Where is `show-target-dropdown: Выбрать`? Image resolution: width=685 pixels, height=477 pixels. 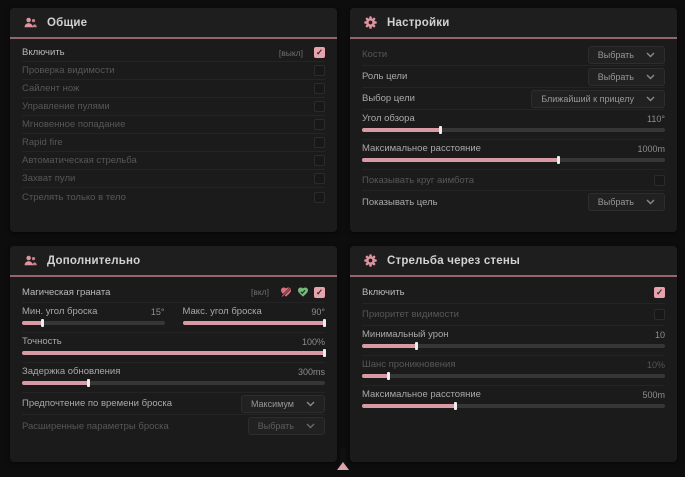
show-target-dropdown: Выбрать is located at coordinates (626, 202).